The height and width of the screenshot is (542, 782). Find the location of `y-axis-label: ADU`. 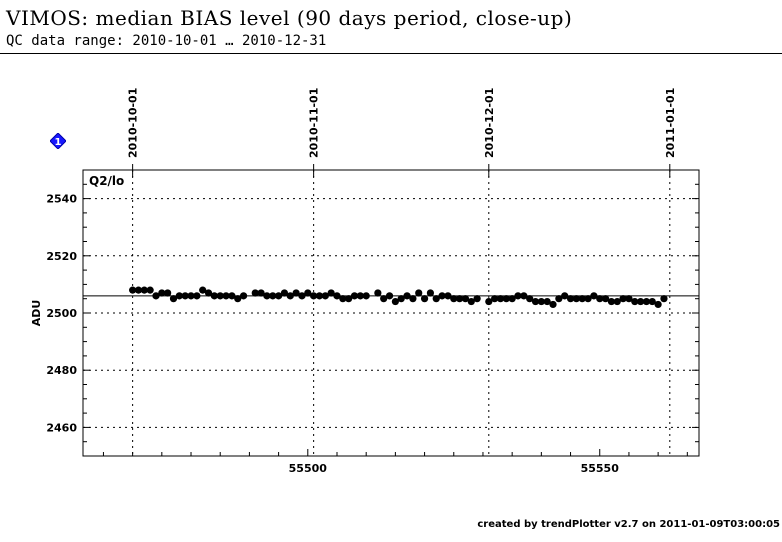

y-axis-label: ADU is located at coordinates (36, 313).